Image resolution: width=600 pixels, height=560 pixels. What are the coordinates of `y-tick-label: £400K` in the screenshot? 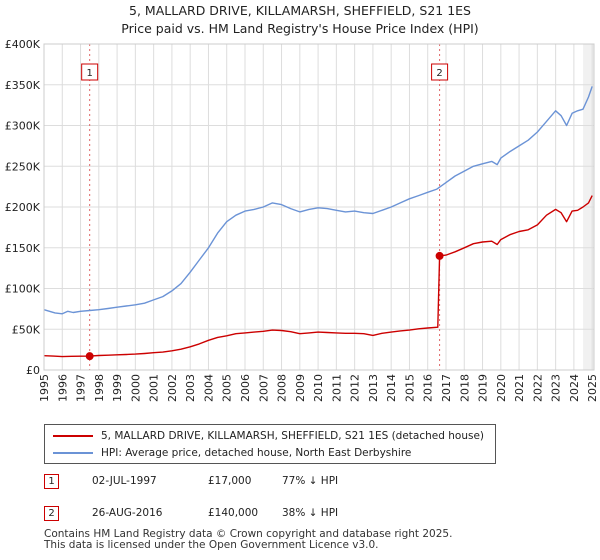 It's located at (23, 44).